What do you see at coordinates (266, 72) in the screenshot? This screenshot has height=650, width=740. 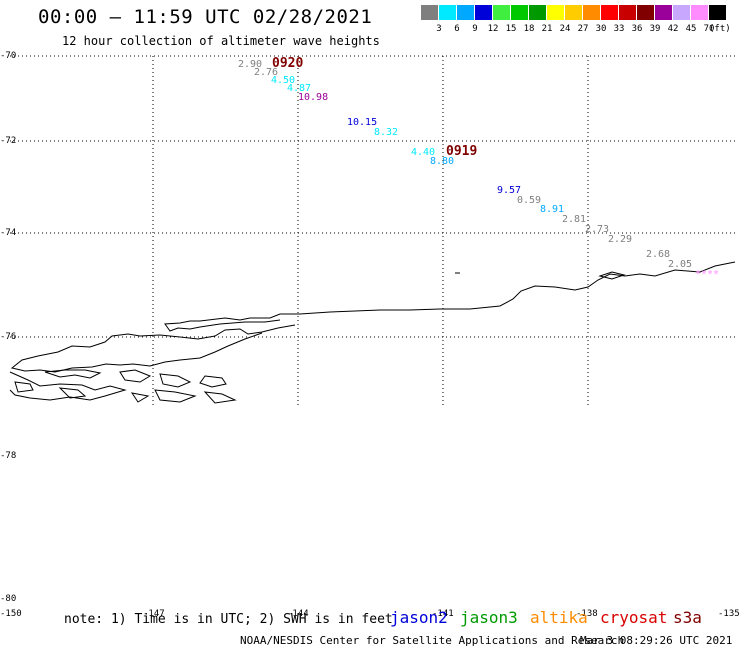 I see `wave-height-value: 2.76` at bounding box center [266, 72].